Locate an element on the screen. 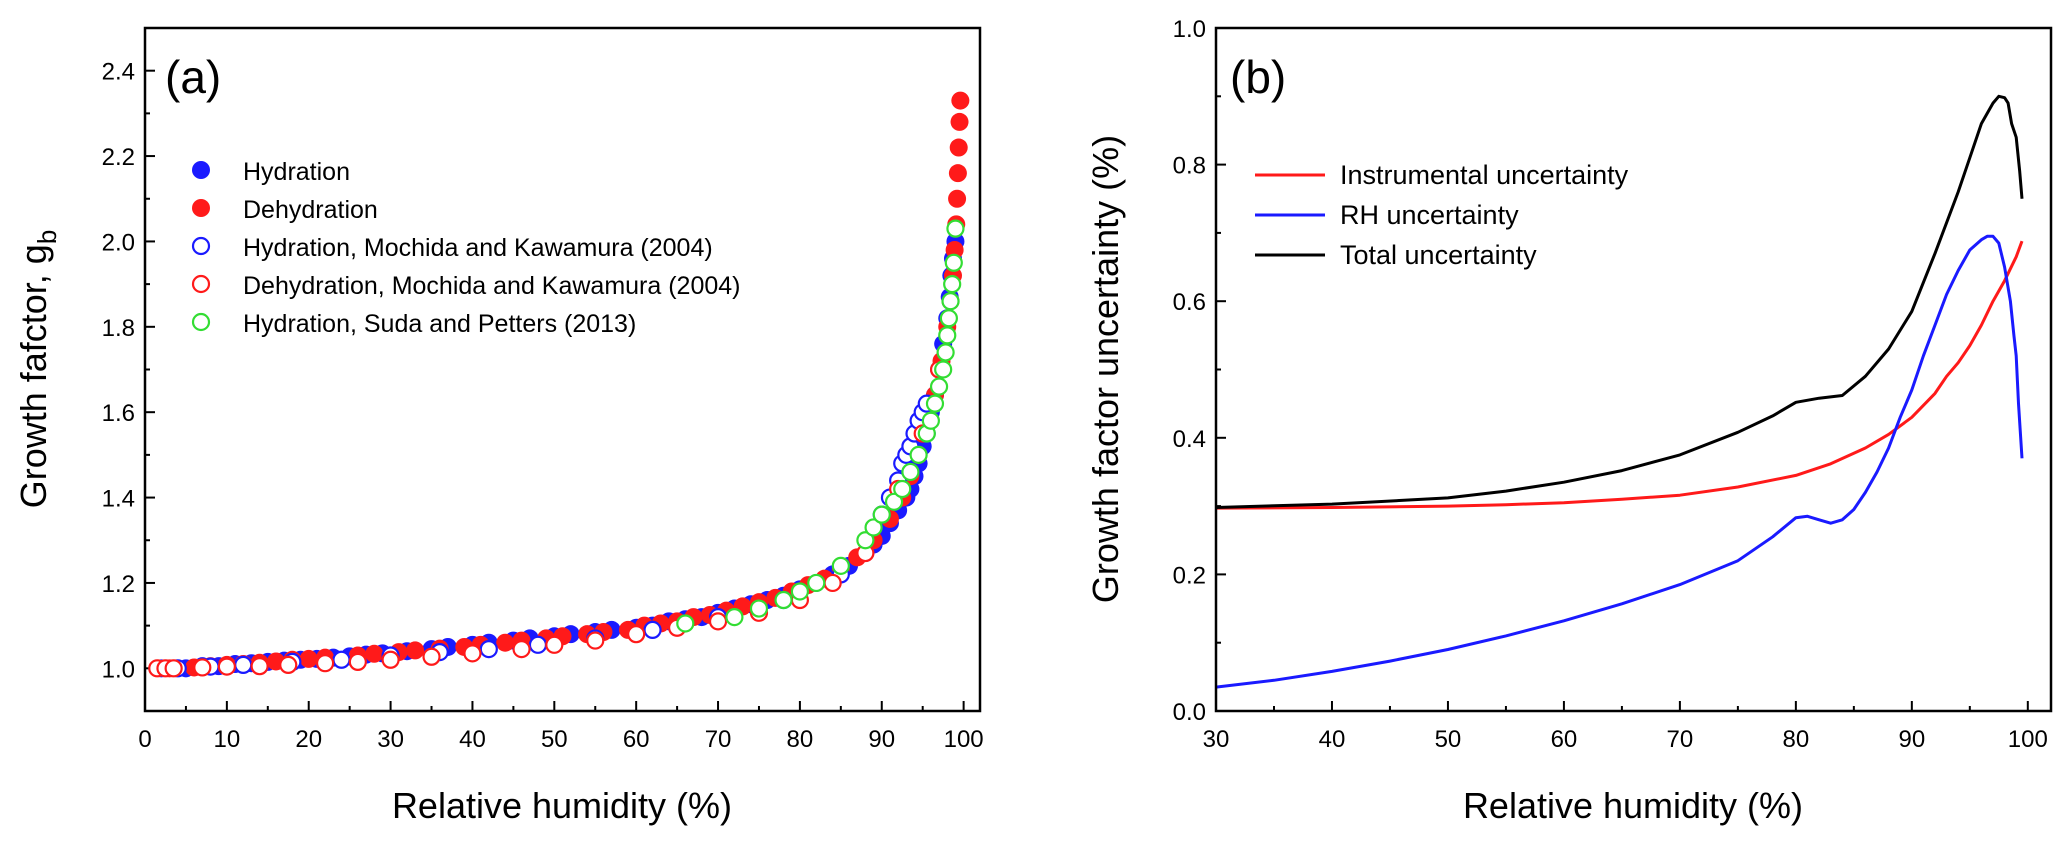  b-legend-label-rh: RH uncertainty is located at coordinates (1429, 215).